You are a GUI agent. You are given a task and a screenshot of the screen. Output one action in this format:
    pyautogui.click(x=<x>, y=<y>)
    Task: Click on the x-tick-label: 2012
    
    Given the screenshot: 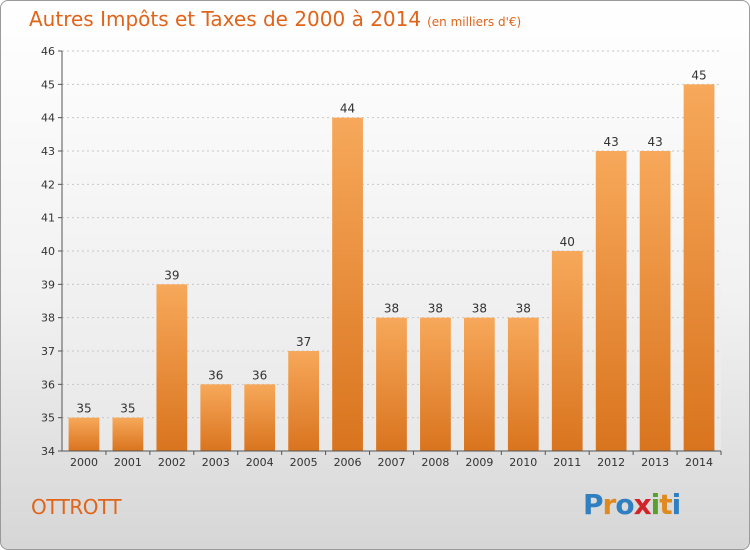 What is the action you would take?
    pyautogui.click(x=611, y=462)
    